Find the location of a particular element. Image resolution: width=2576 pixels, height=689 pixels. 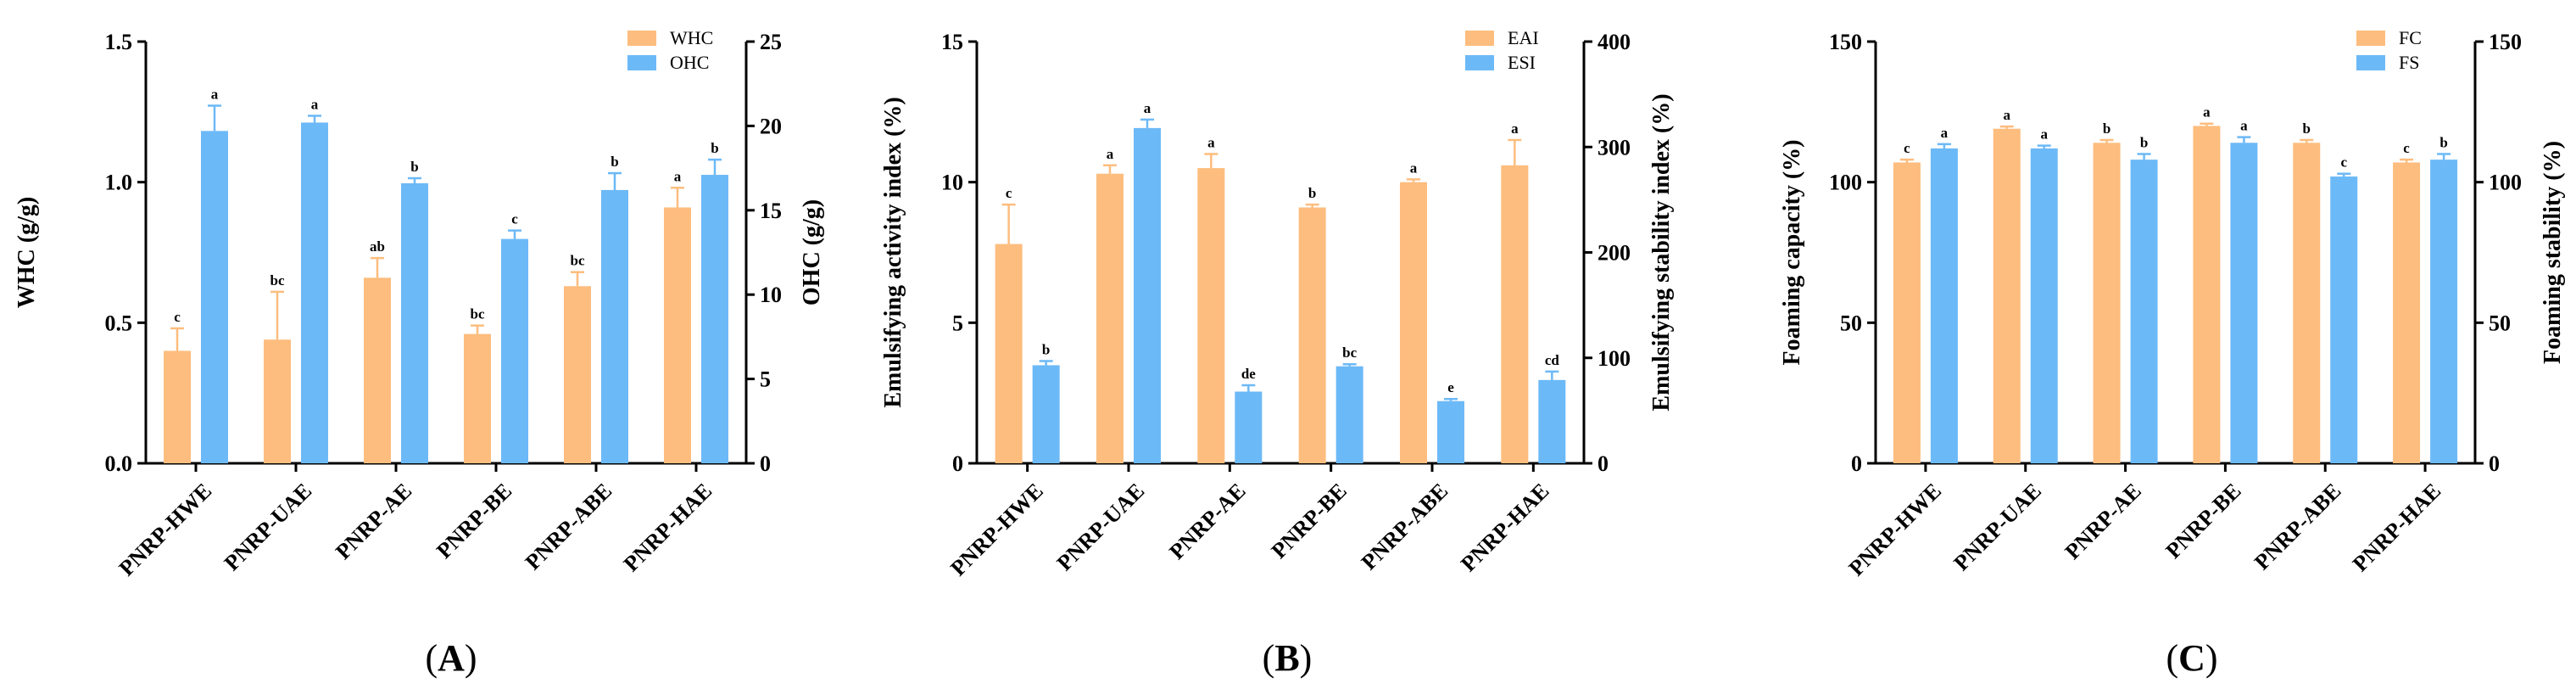

right-tick-label: 400 is located at coordinates (1614, 42).